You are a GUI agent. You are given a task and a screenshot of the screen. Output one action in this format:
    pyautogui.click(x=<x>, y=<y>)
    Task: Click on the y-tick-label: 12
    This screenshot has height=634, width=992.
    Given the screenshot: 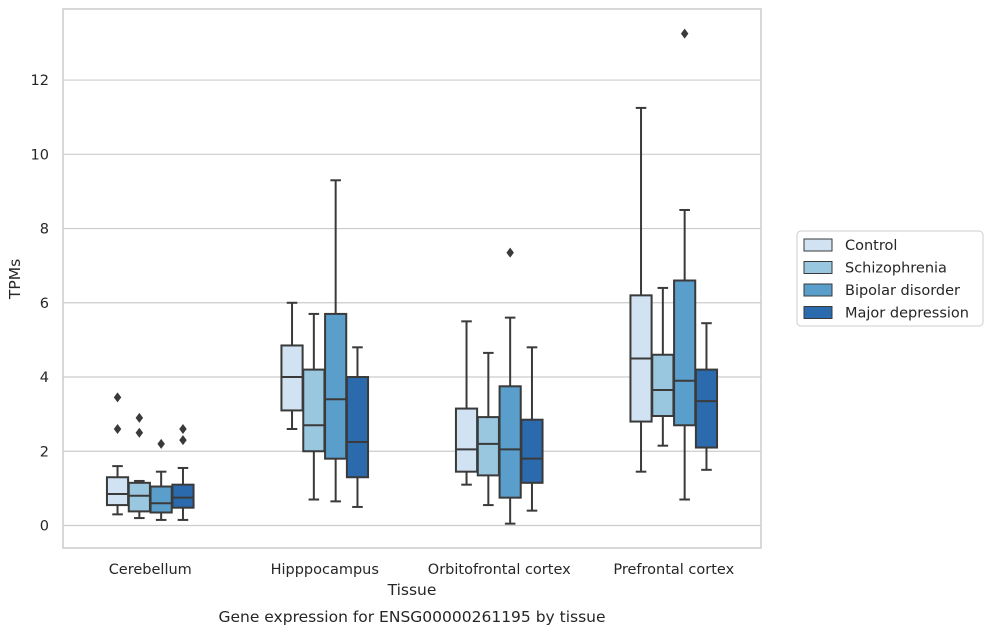 What is the action you would take?
    pyautogui.click(x=40, y=81)
    